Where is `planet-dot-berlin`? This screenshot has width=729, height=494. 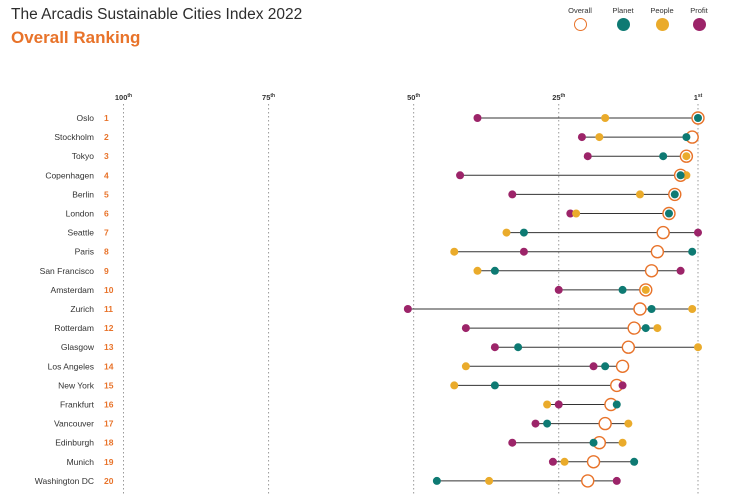 planet-dot-berlin is located at coordinates (674, 194).